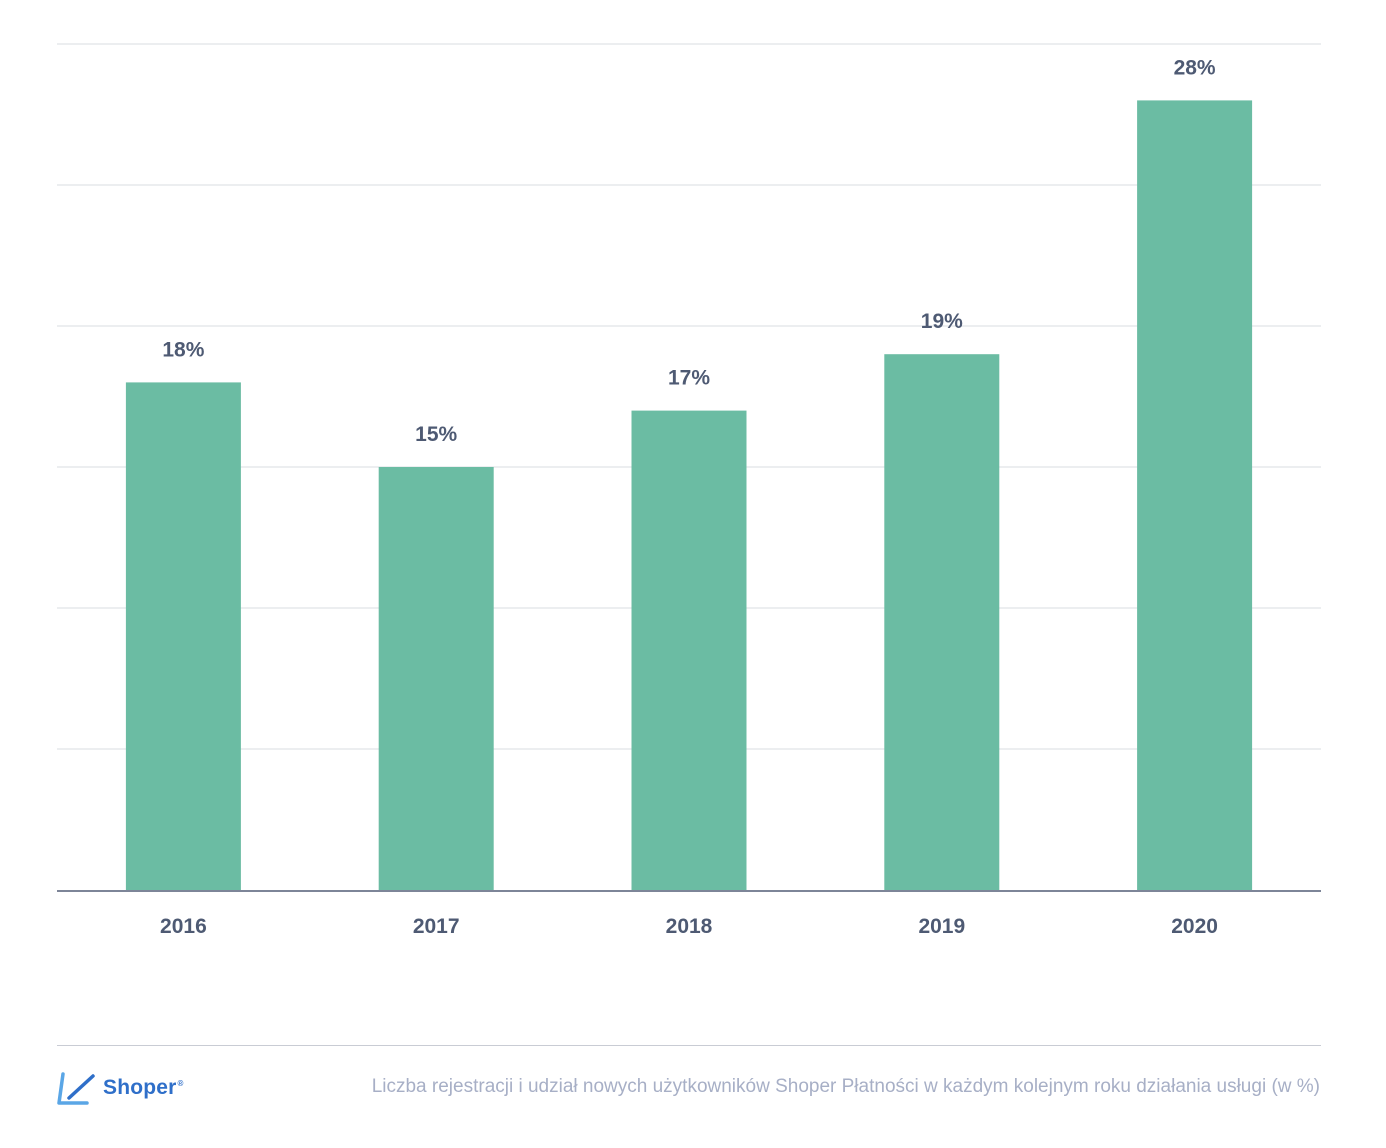  Describe the element at coordinates (689, 1045) in the screenshot. I see `footer-divider` at that location.